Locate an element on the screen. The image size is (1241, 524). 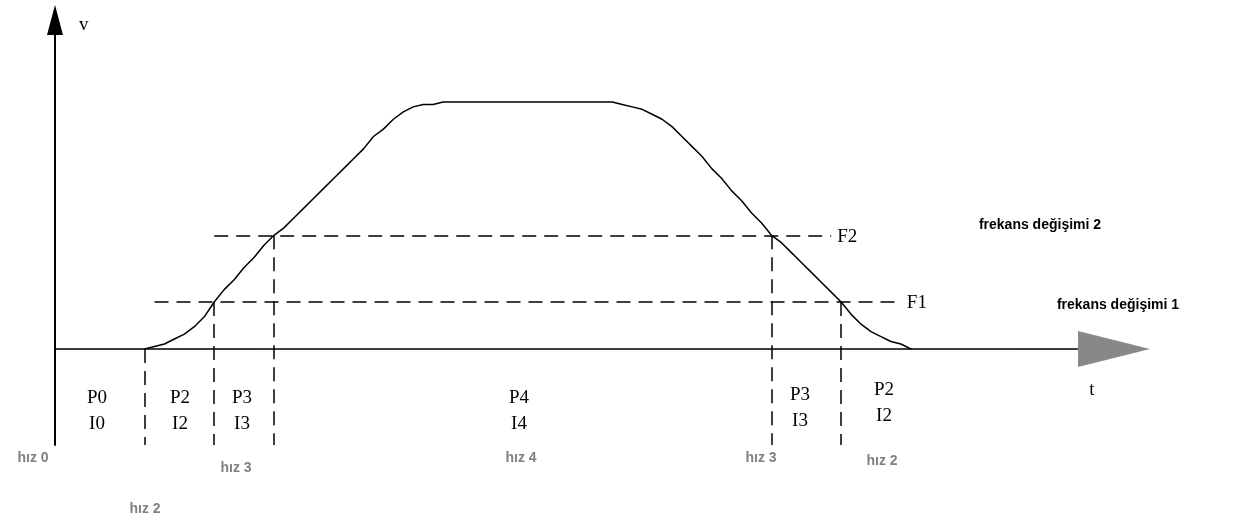
text: hız 4 is located at coordinates (521, 457).